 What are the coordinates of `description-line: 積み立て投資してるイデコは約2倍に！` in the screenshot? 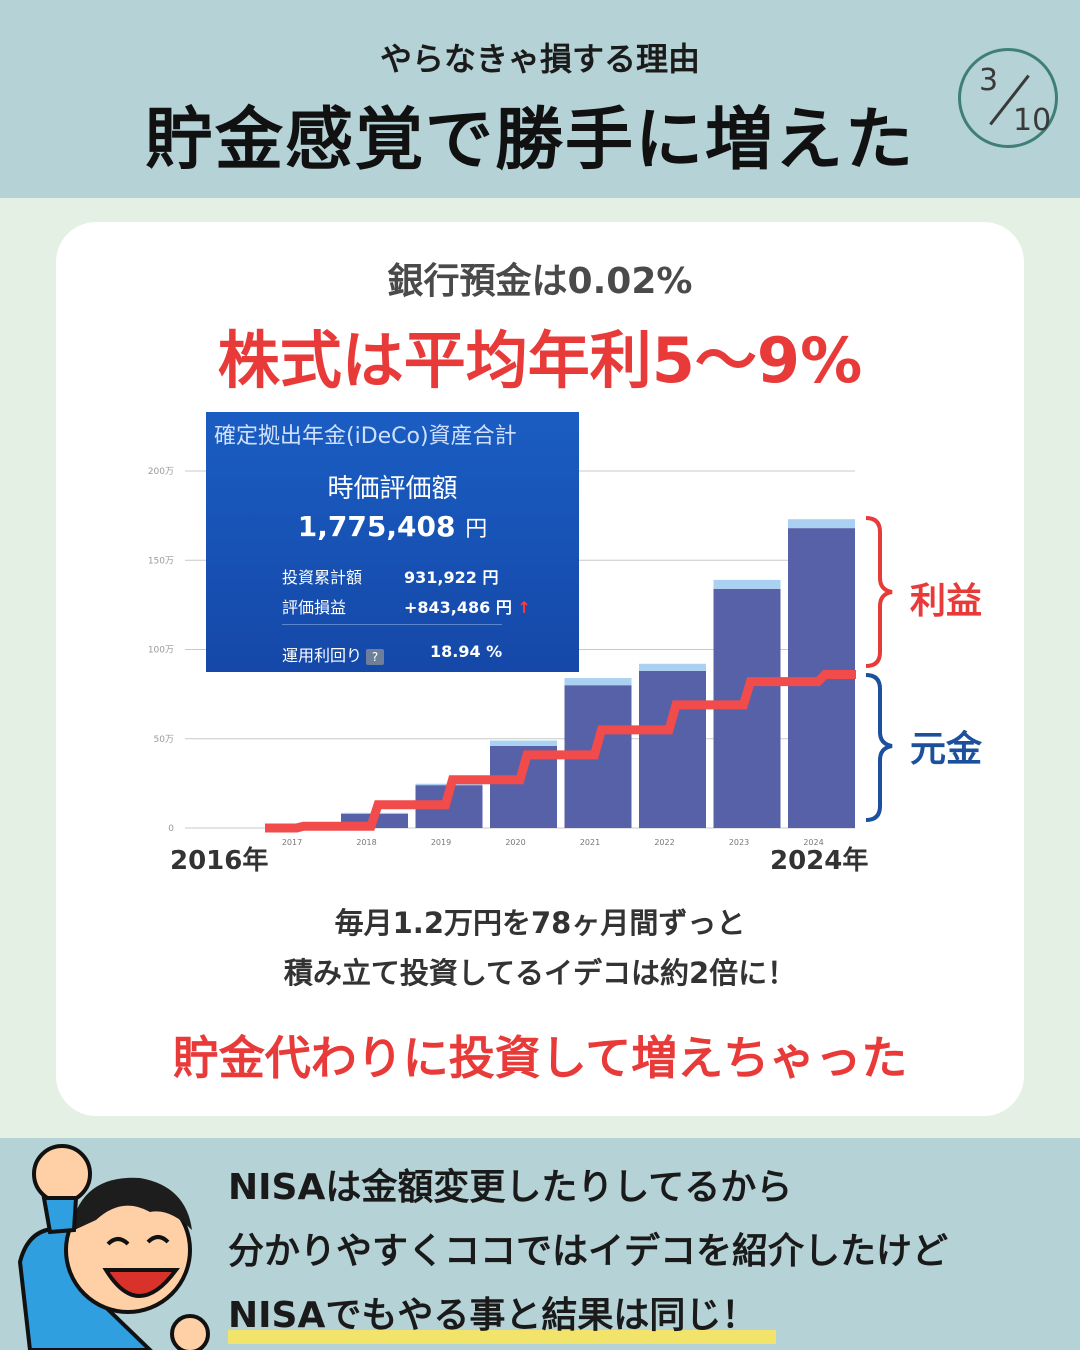 It's located at (540, 973).